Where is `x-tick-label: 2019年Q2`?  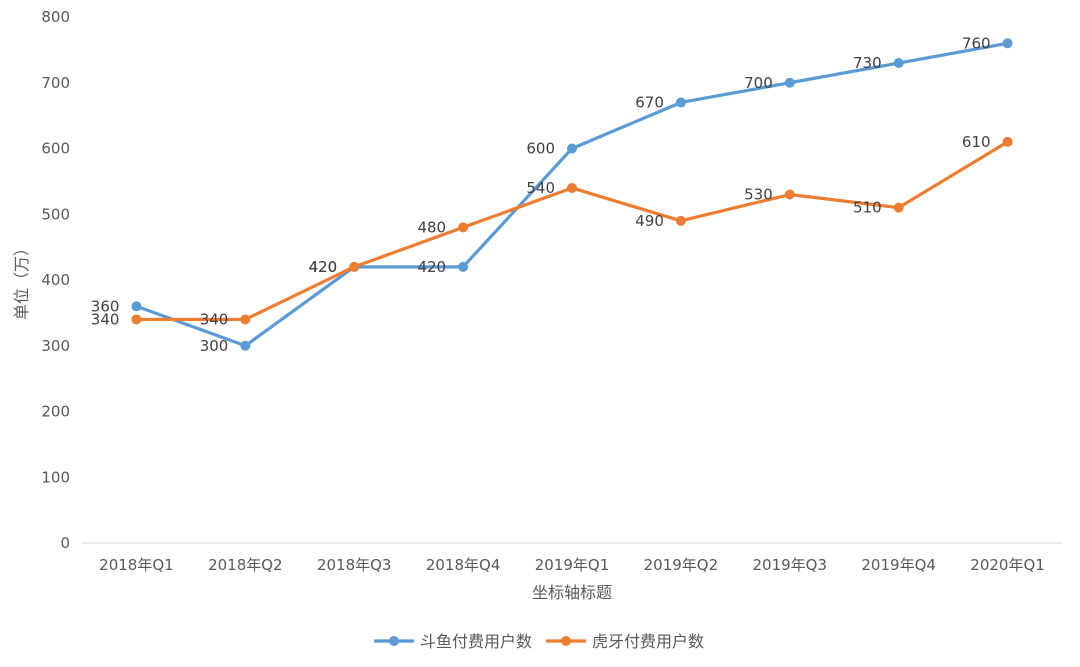
x-tick-label: 2019年Q2 is located at coordinates (681, 565).